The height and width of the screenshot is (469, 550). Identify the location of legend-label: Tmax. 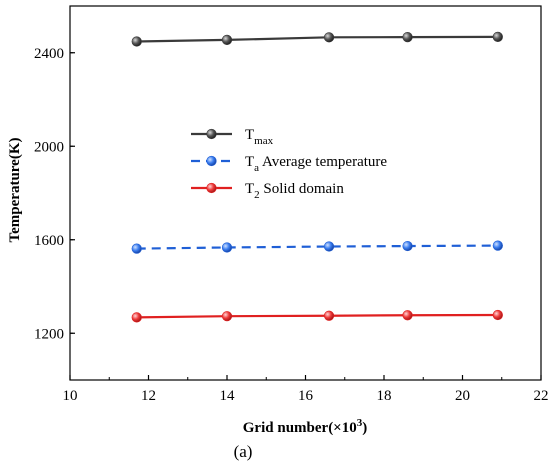
(259, 137).